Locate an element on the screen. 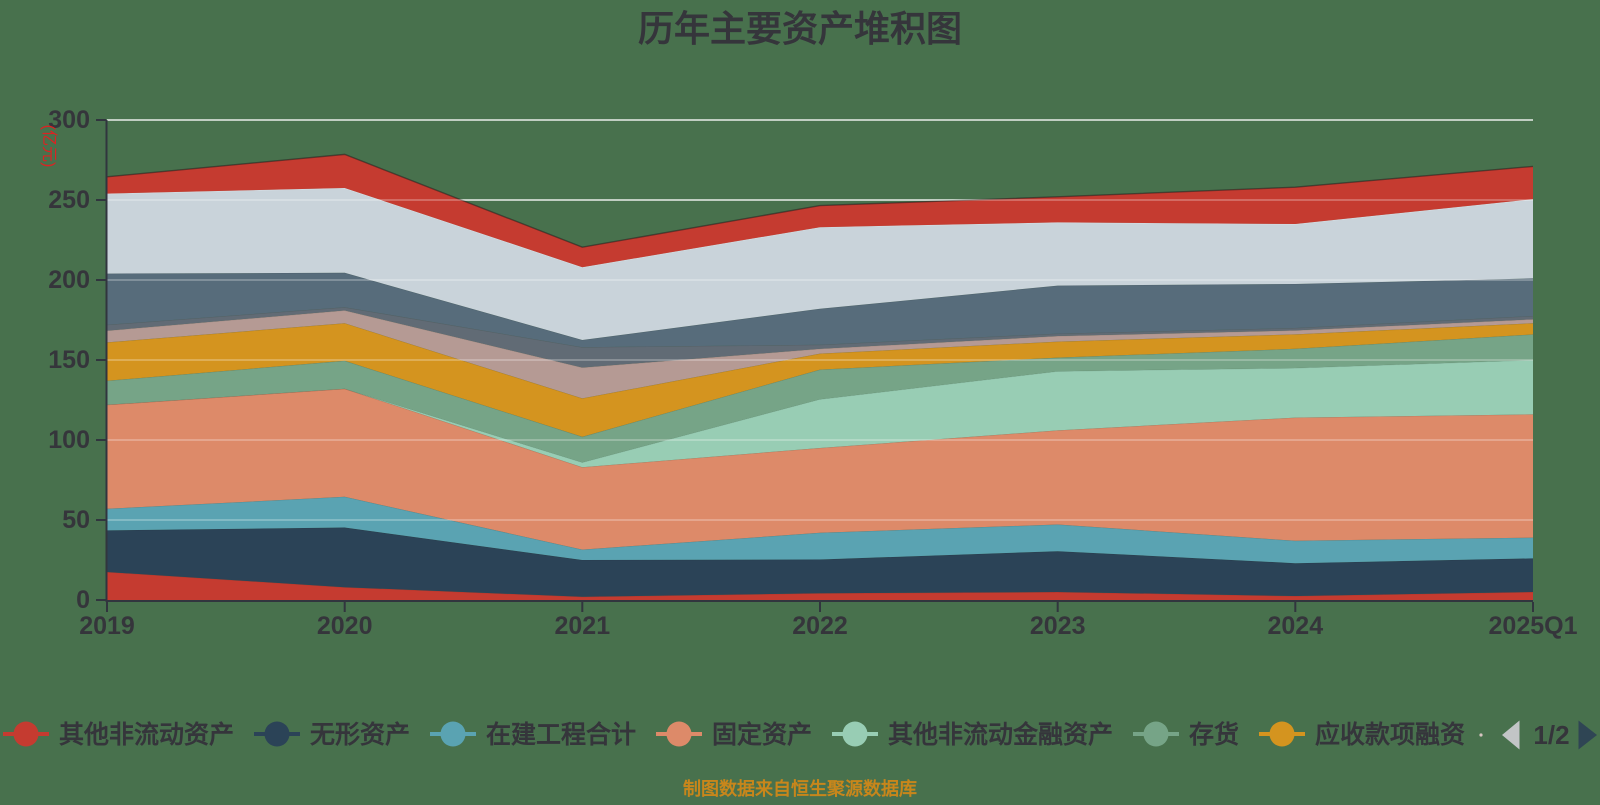  svg-text: 2021 is located at coordinates (582, 626).